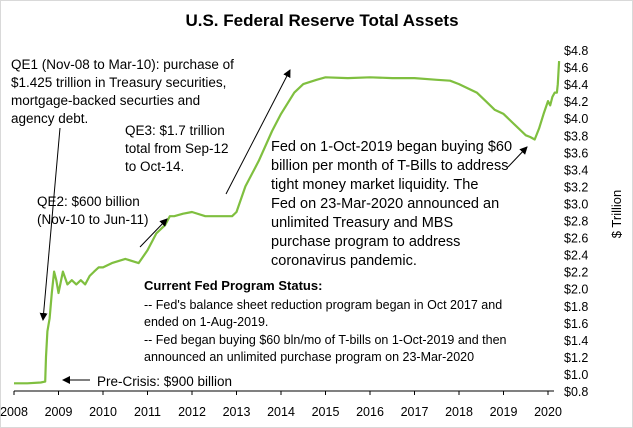 Image resolution: width=633 pixels, height=428 pixels. What do you see at coordinates (391, 147) in the screenshot?
I see `annotation-fed-line: Fed on 1-Oct-2019 began buying $60` at bounding box center [391, 147].